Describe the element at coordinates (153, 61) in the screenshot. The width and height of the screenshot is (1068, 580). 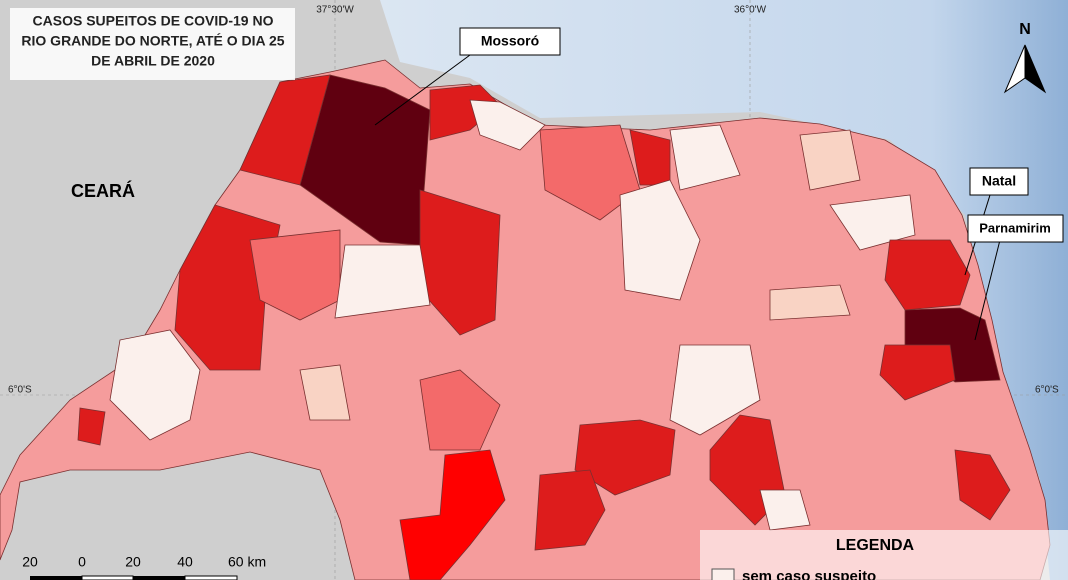
I see `title-line: DE ABRIL DE 2020` at that location.